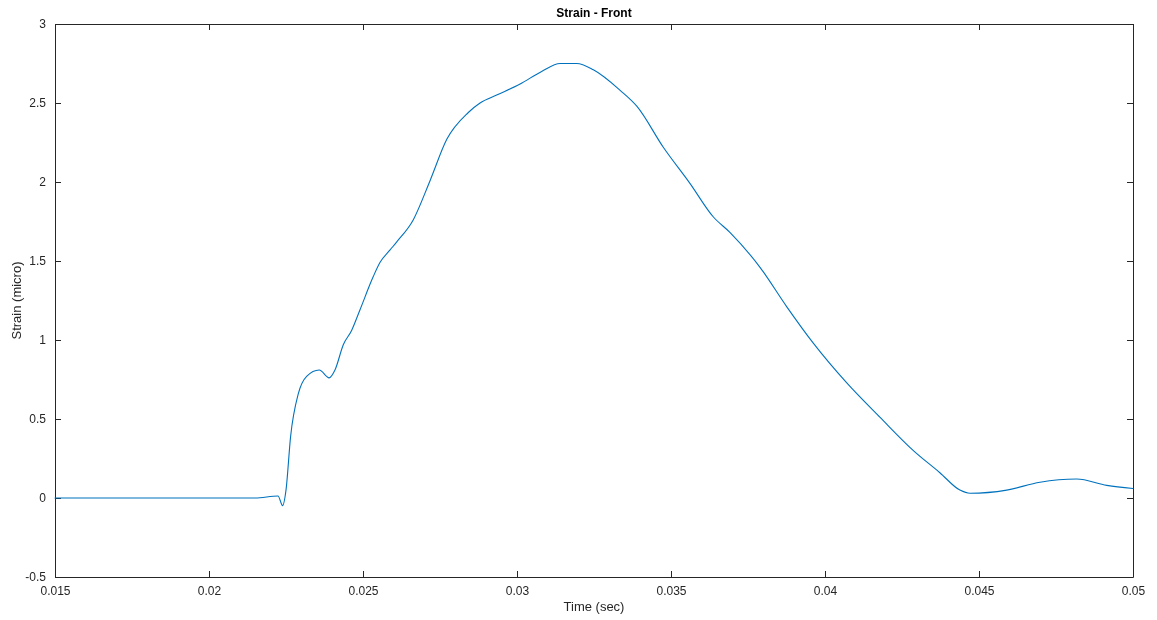 The height and width of the screenshot is (620, 1157). Describe the element at coordinates (363, 590) in the screenshot. I see `x-tick-label: 0.025` at that location.